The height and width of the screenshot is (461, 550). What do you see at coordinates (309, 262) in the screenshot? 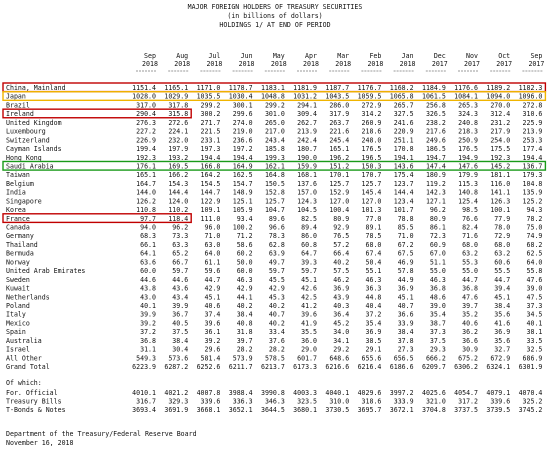
I see `cell: 39.3` at bounding box center [309, 262].